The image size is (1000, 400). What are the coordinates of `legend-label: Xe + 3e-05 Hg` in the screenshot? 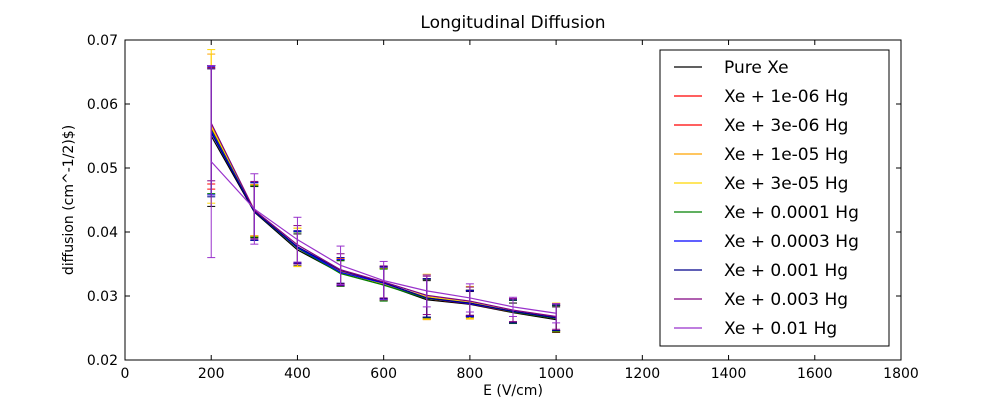 It's located at (786, 184).